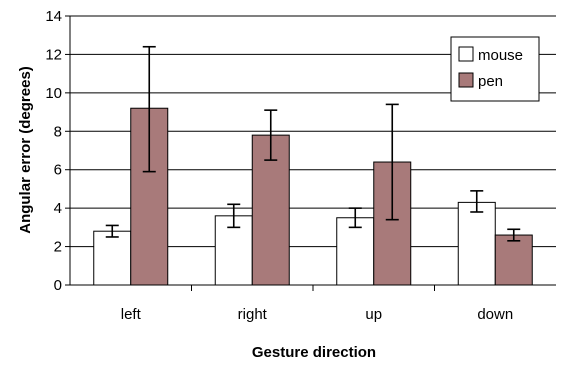 Image resolution: width=561 pixels, height=367 pixels. Describe the element at coordinates (53, 151) in the screenshot. I see `y-tick-labels: 0 2 4 6 8 10 12 14` at that location.